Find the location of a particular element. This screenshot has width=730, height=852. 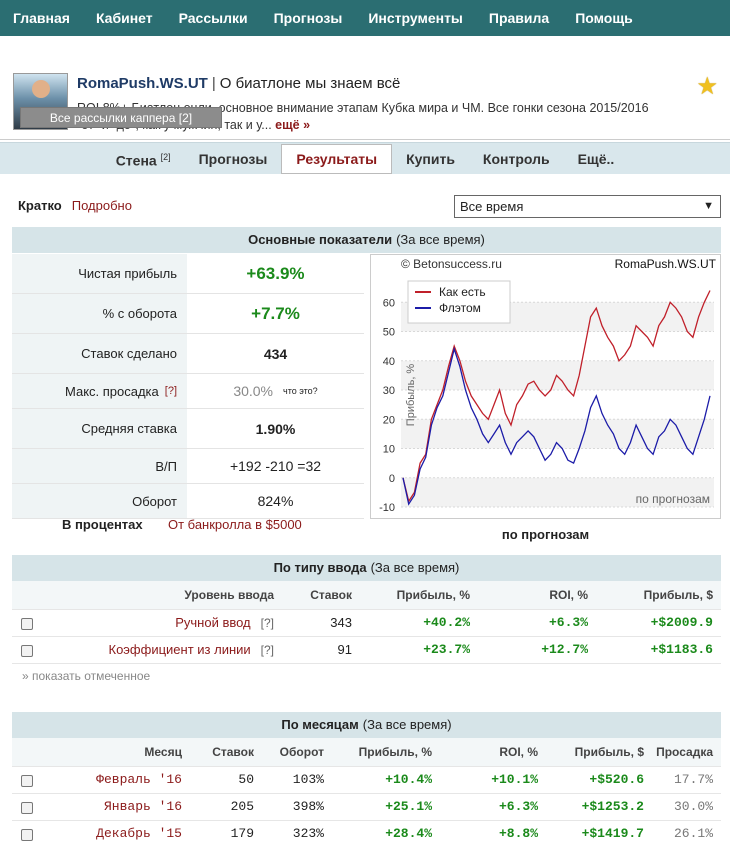

profit-cell: +25.1% is located at coordinates (386, 806).